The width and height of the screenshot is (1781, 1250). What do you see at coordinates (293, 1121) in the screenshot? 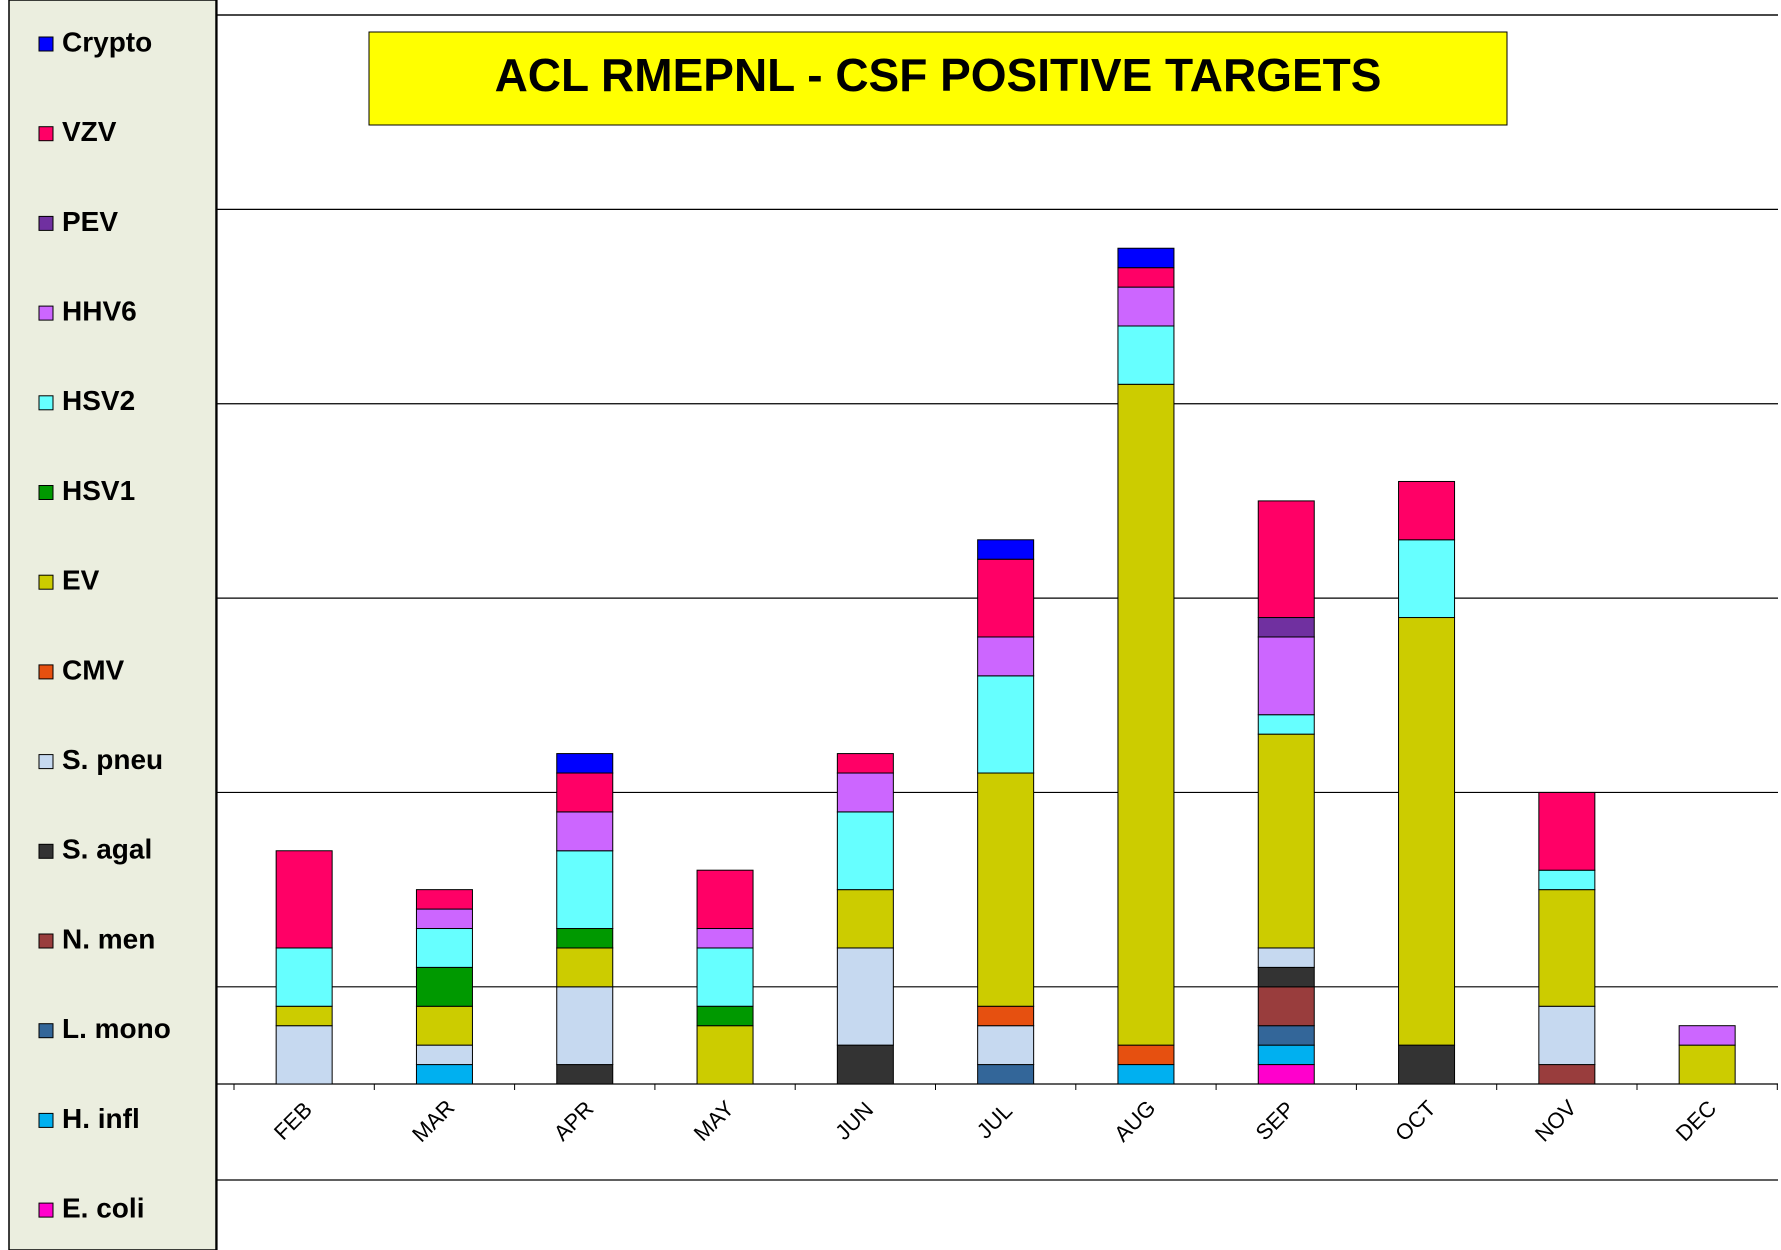
I see `x-tick-label: FEB` at bounding box center [293, 1121].